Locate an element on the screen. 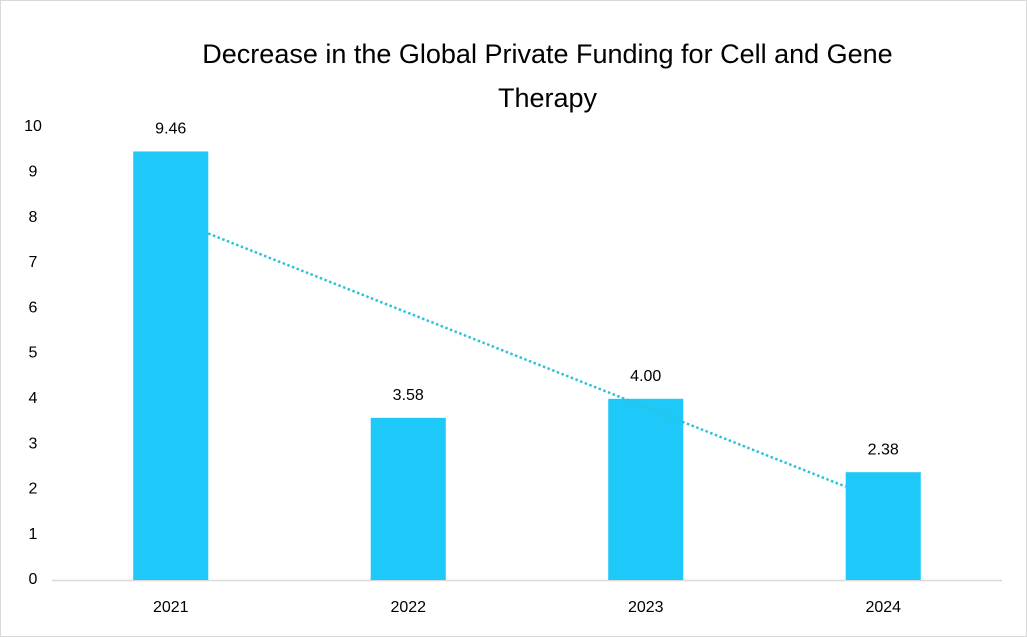 Image resolution: width=1027 pixels, height=637 pixels. y-tick-label: 7 is located at coordinates (33, 262).